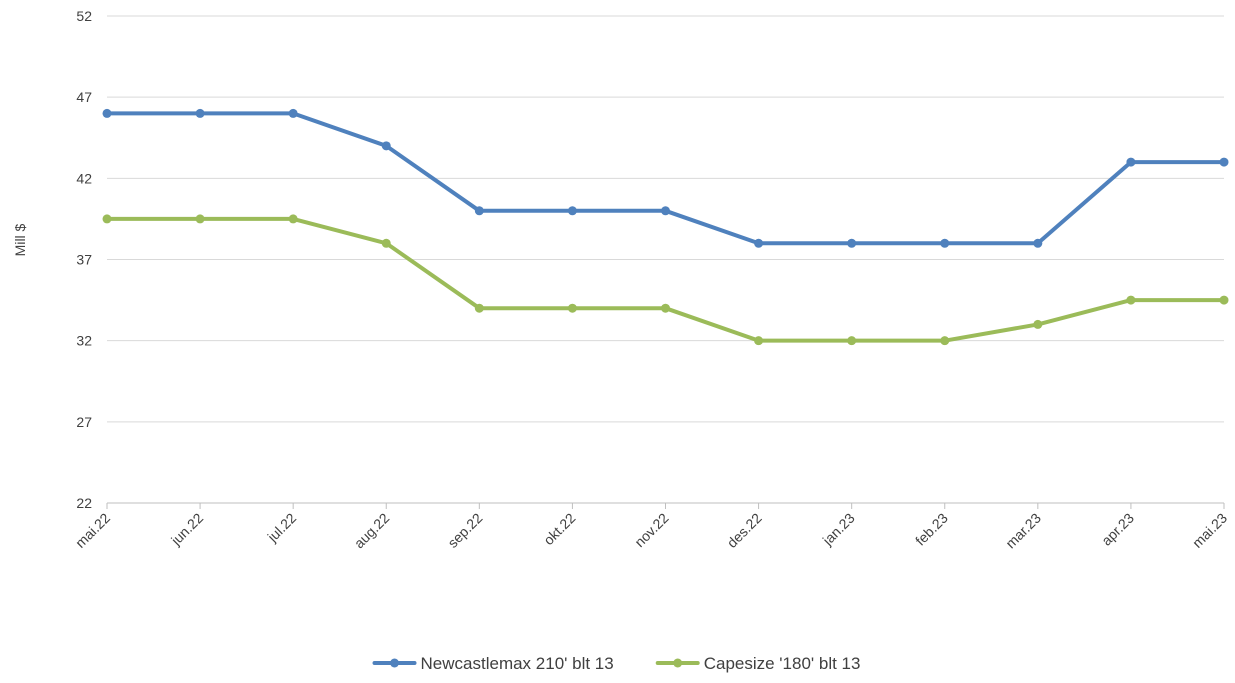 The width and height of the screenshot is (1235, 683). I want to click on y-tick-label: 37, so click(84, 260).